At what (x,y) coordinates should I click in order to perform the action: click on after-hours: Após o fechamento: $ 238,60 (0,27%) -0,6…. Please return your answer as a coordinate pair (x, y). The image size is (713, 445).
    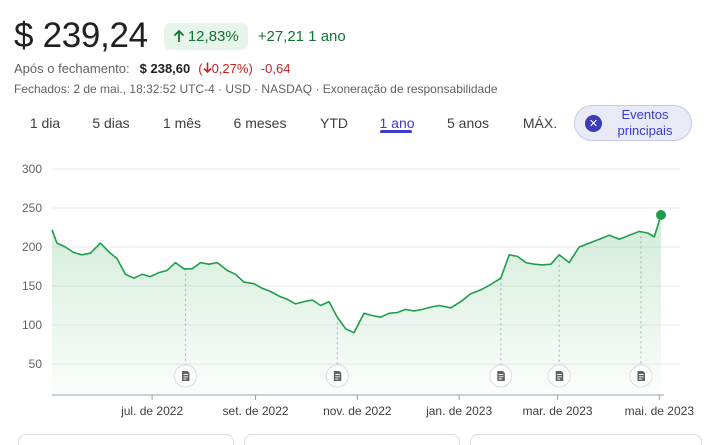
    Looking at the image, I should click on (152, 68).